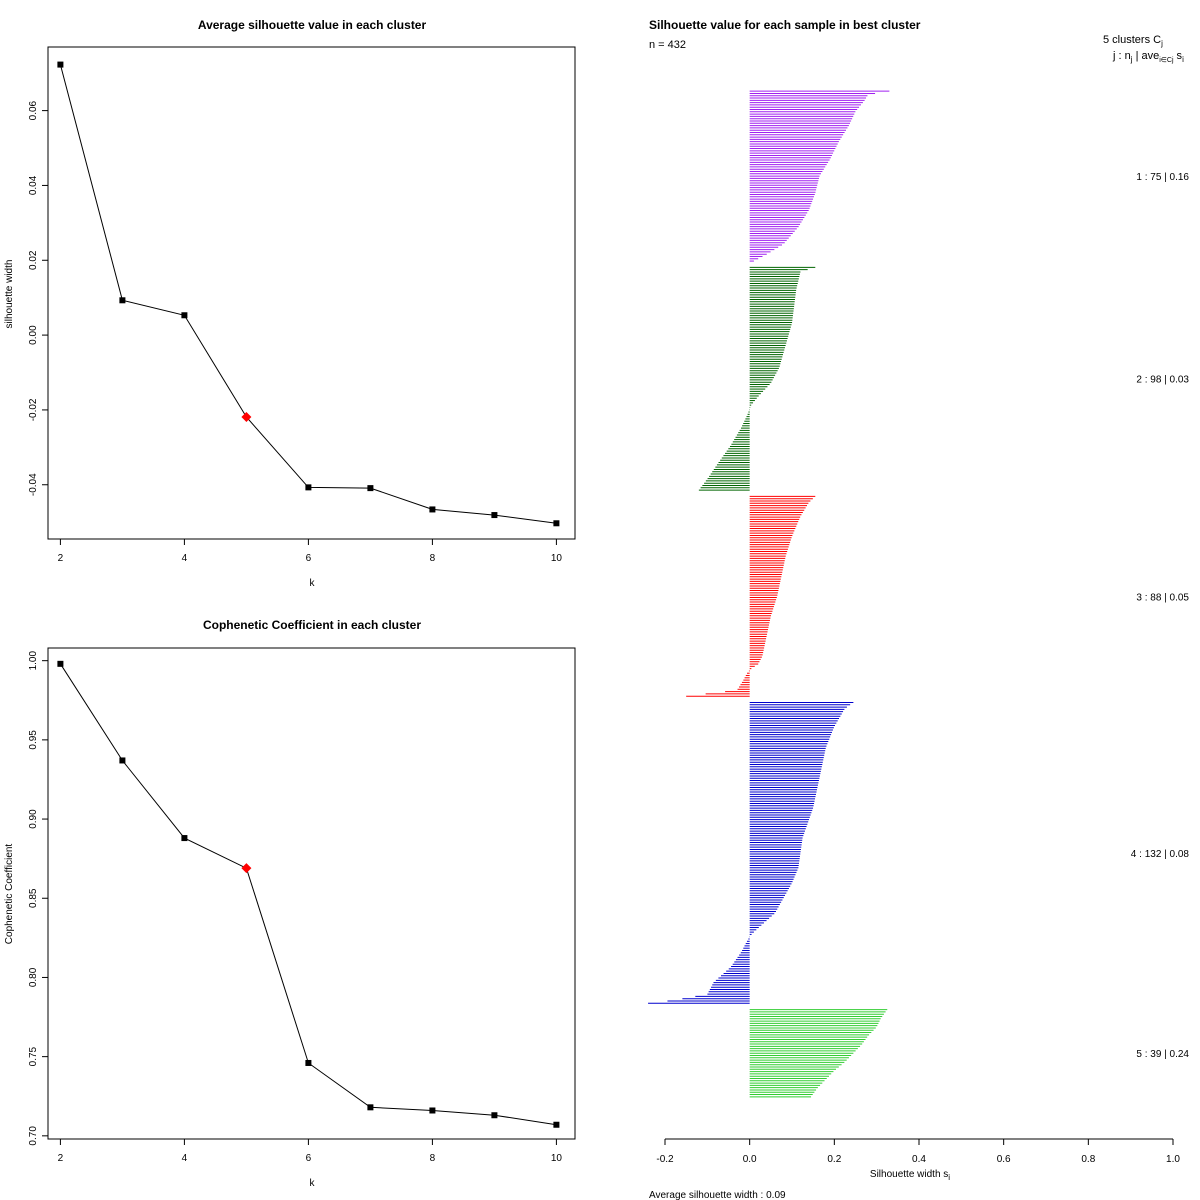 The width and height of the screenshot is (1200, 1200). Describe the element at coordinates (33, 819) in the screenshot. I see `y-tick-label: 0.90` at that location.